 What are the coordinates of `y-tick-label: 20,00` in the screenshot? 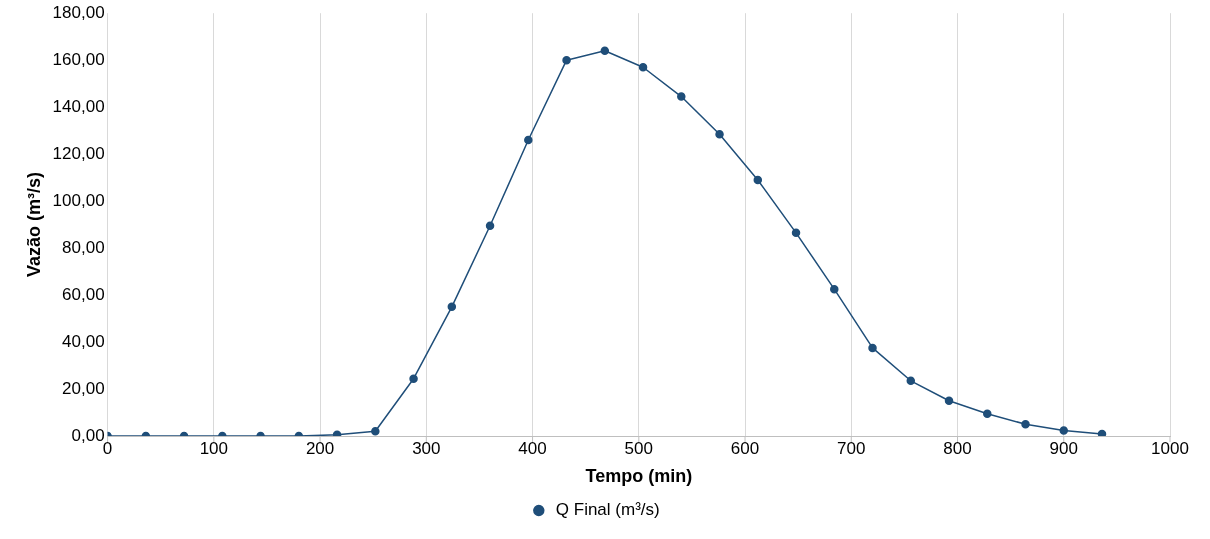 It's located at (83, 388).